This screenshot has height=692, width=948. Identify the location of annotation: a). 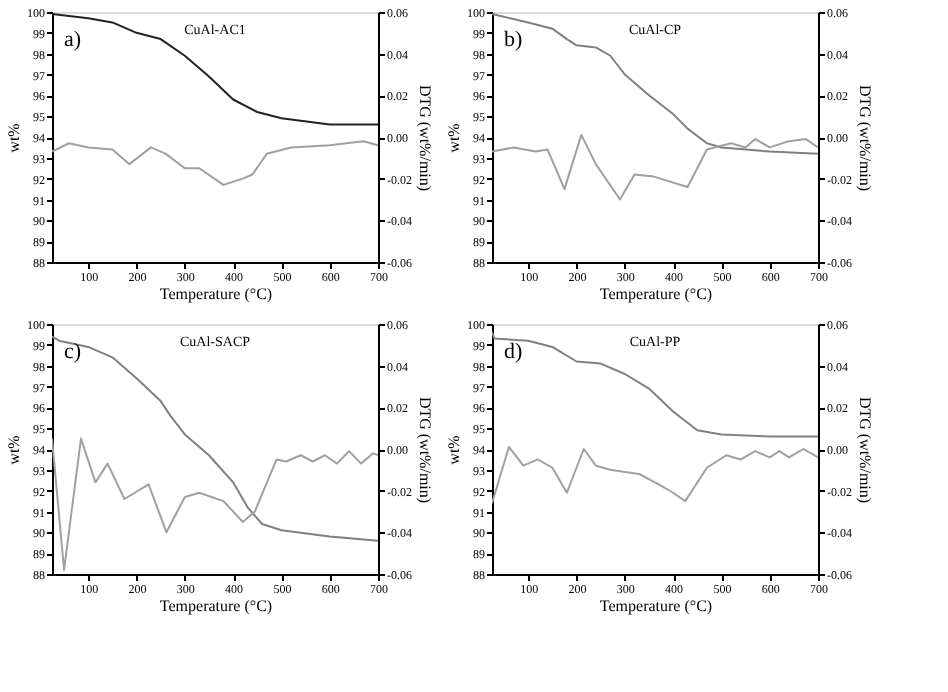
(73, 40).